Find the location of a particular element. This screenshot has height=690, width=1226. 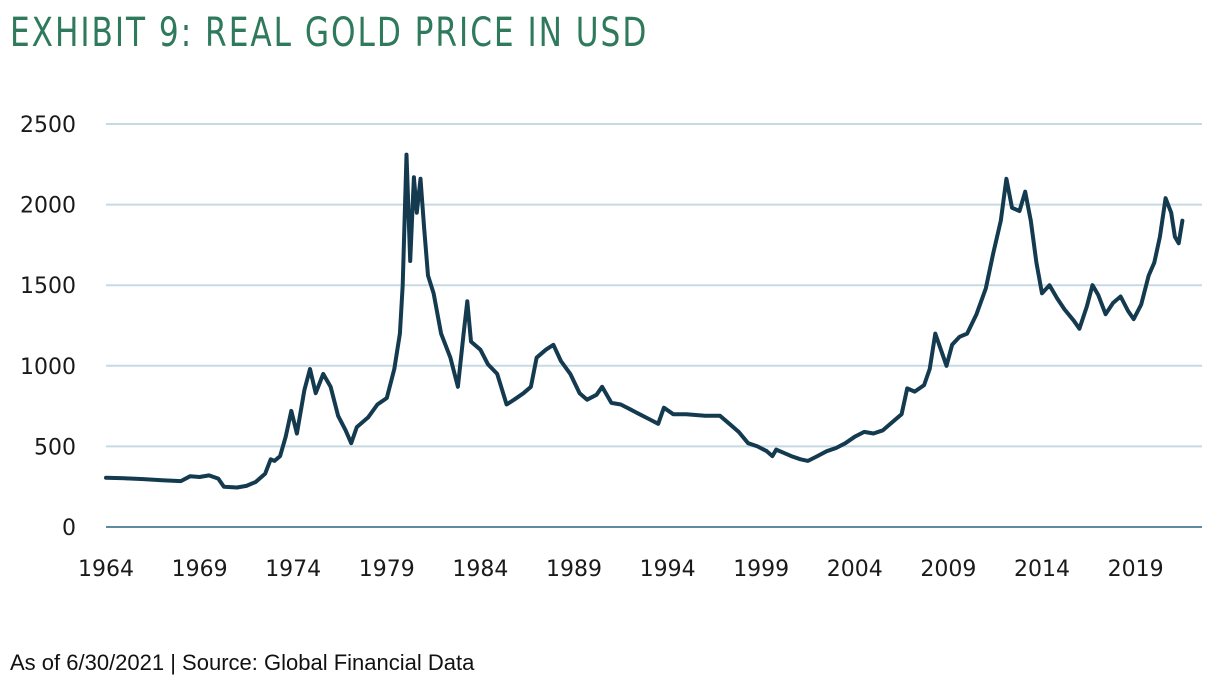

y-tick-label: 1000 is located at coordinates (48, 367).